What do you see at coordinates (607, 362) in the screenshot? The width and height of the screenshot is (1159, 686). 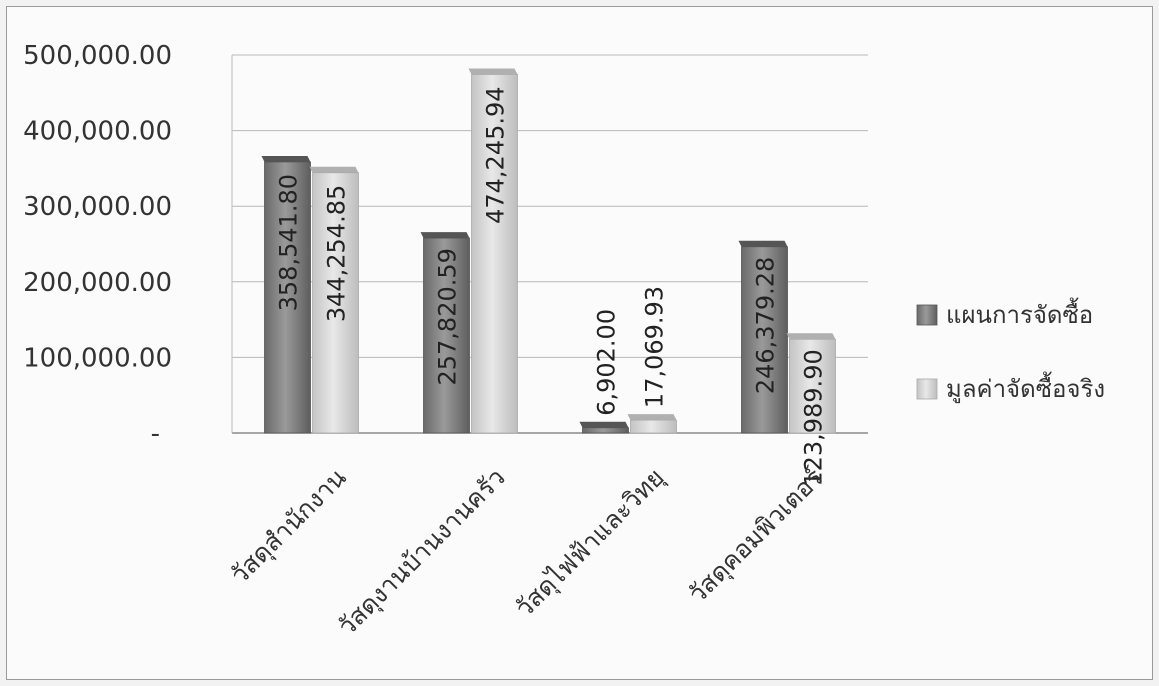 I see `data-label: 6,902.00` at bounding box center [607, 362].